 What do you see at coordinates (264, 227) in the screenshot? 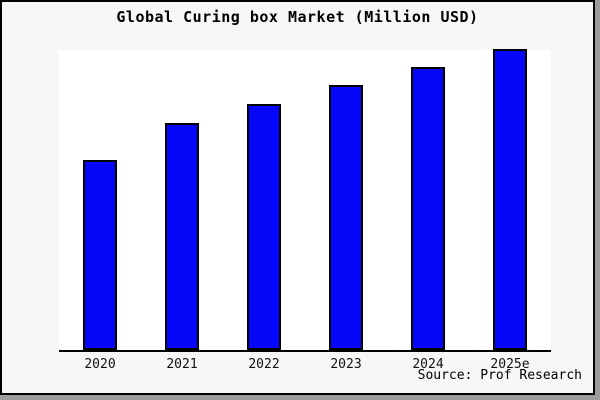
I see `bar-2022` at bounding box center [264, 227].